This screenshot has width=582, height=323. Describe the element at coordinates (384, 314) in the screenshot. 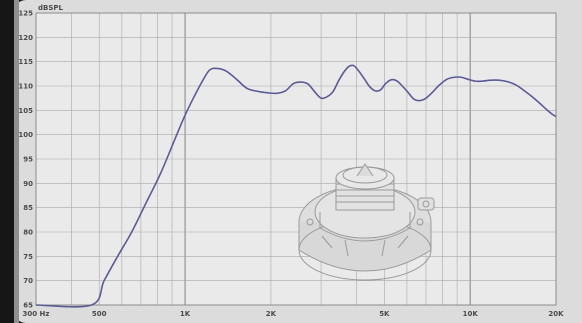

I see `x-tick-label: 5K` at that location.